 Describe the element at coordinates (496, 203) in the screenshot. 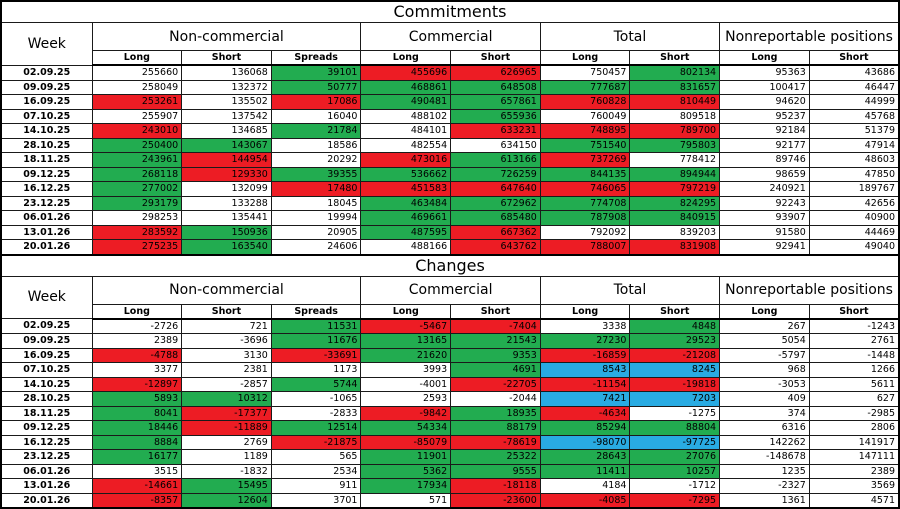

I see `value-cell: 672962` at that location.